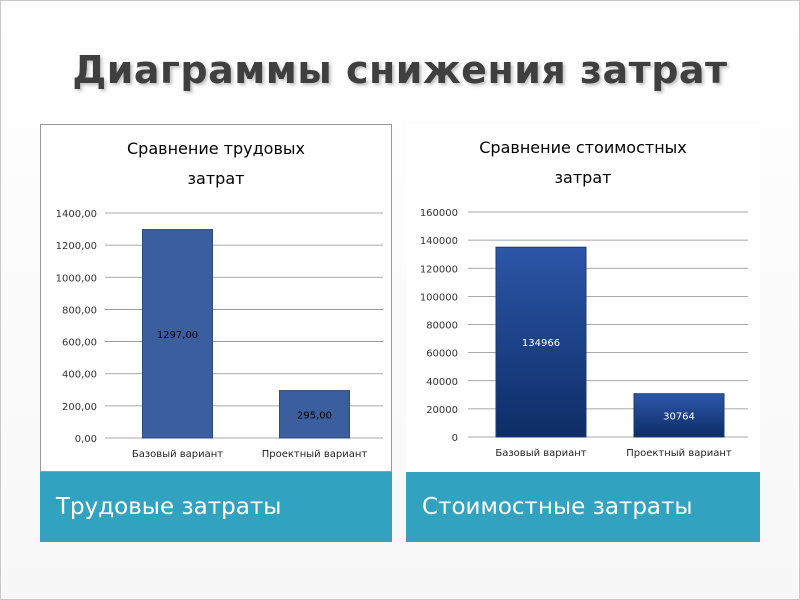  Describe the element at coordinates (439, 213) in the screenshot. I see `y-tick-label: 160000` at that location.